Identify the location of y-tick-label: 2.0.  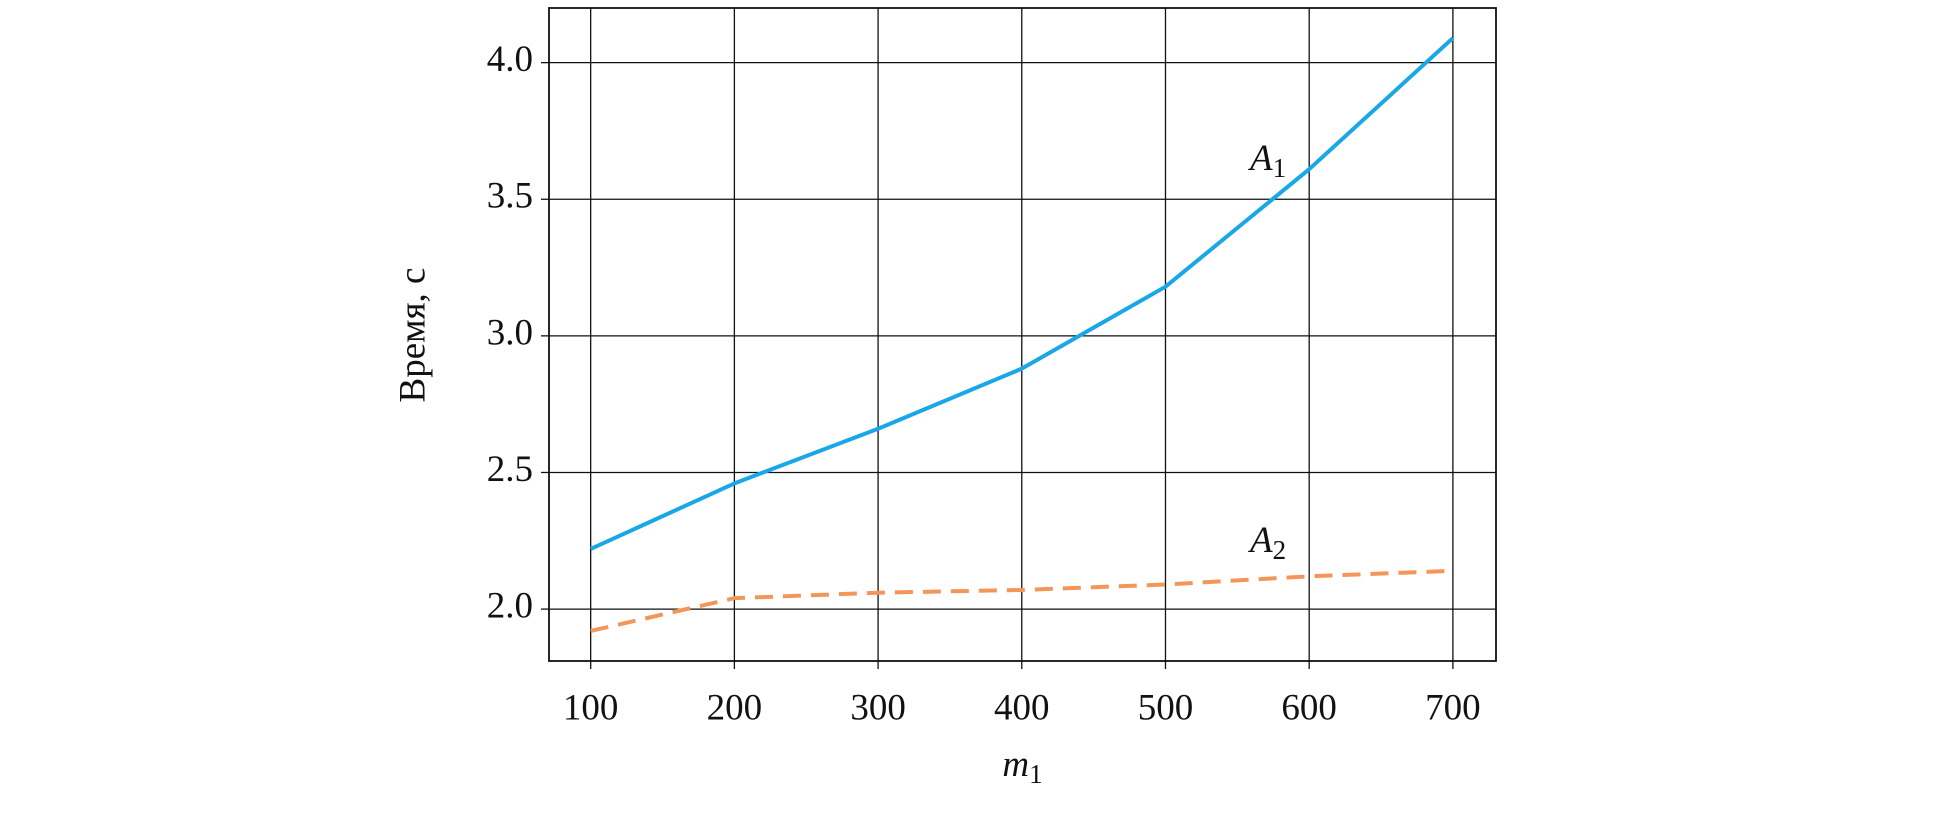
(510, 606).